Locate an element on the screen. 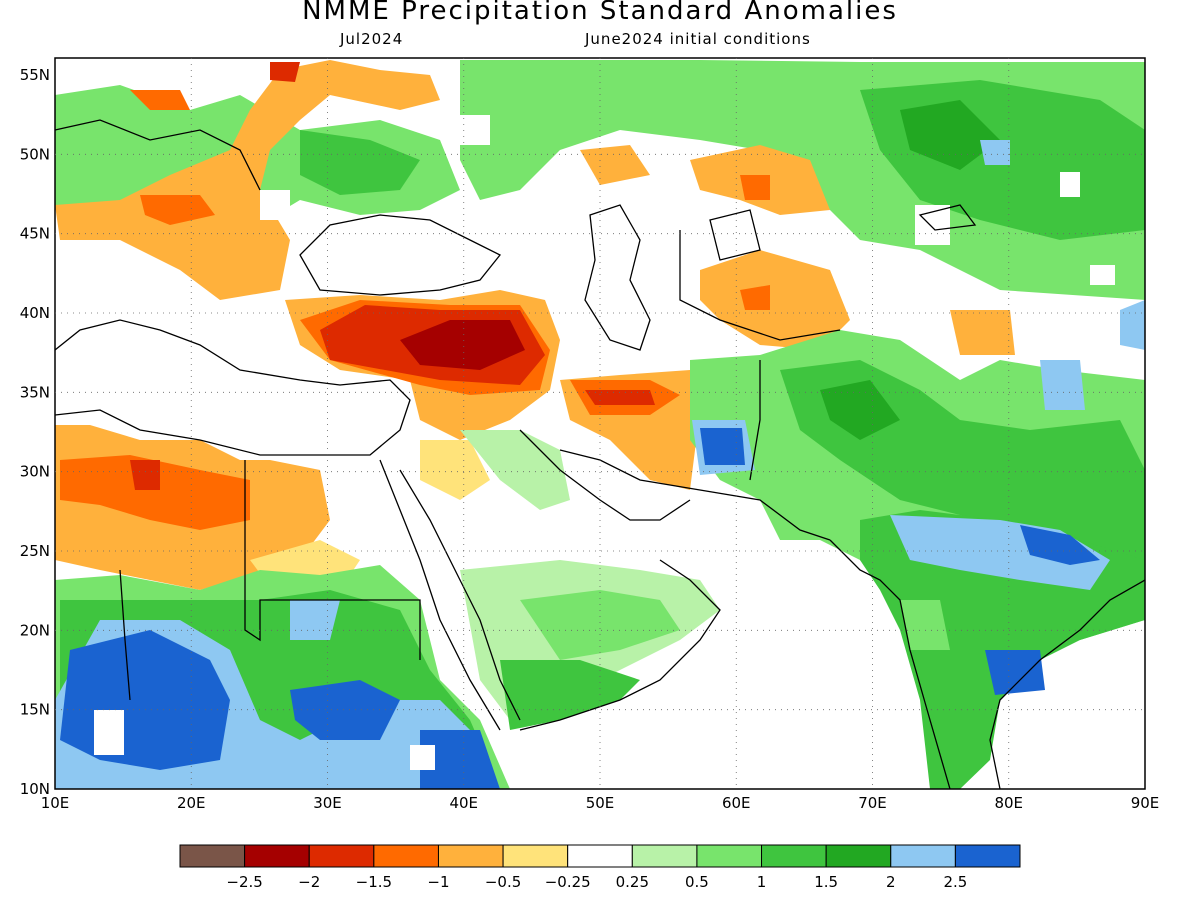  ethiopia-gap is located at coordinates (422, 757).